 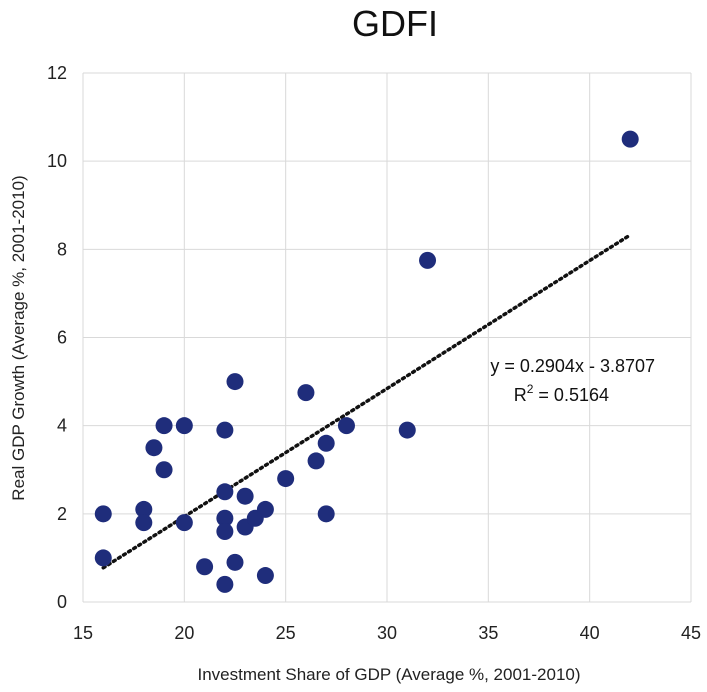 What do you see at coordinates (488, 633) in the screenshot?
I see `x-tick-label-4: 35` at bounding box center [488, 633].